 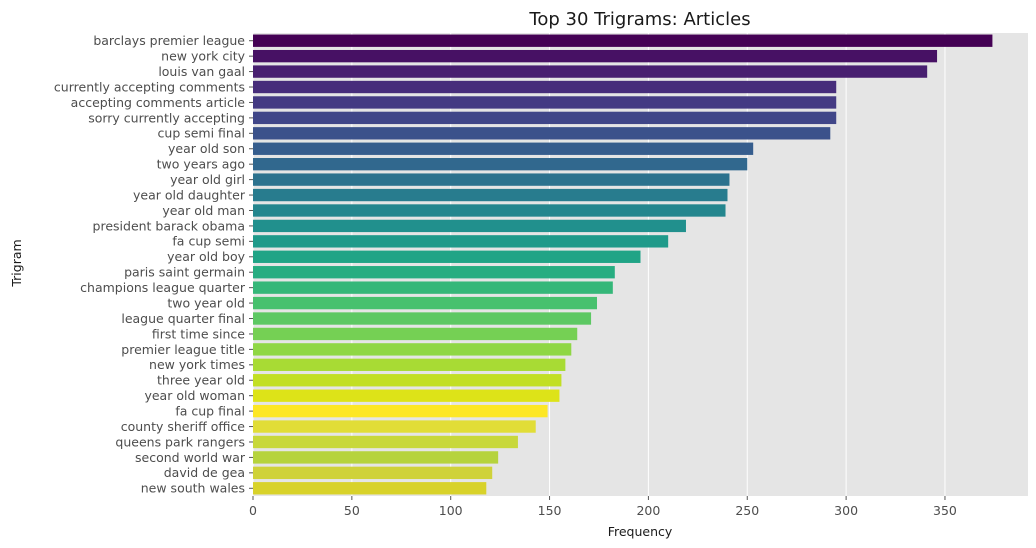 What do you see at coordinates (846, 510) in the screenshot?
I see `x-tick-label: 300` at bounding box center [846, 510].